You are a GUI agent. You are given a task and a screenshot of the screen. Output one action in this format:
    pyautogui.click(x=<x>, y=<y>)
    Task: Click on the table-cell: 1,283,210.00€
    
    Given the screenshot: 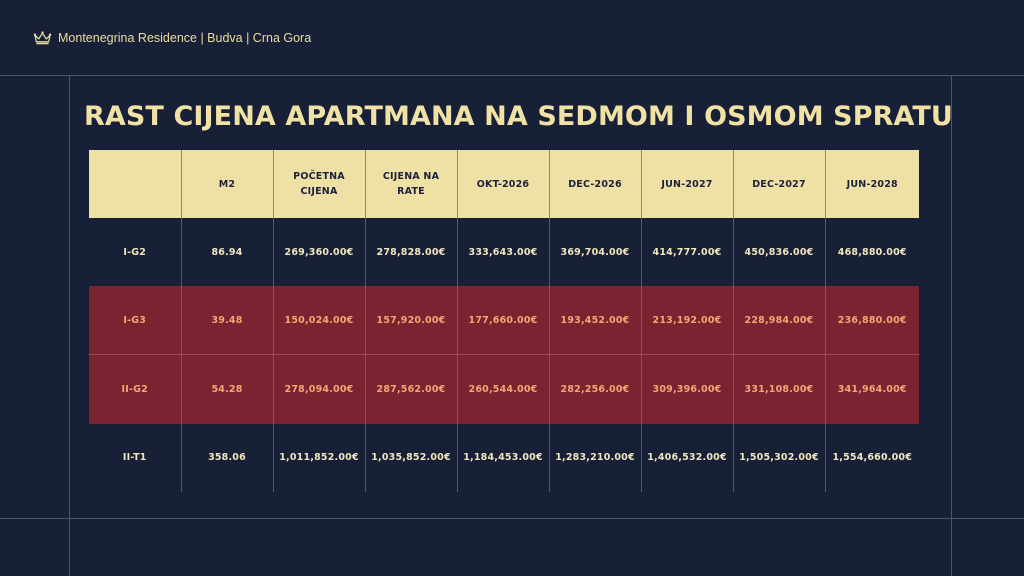 What is the action you would take?
    pyautogui.click(x=594, y=457)
    